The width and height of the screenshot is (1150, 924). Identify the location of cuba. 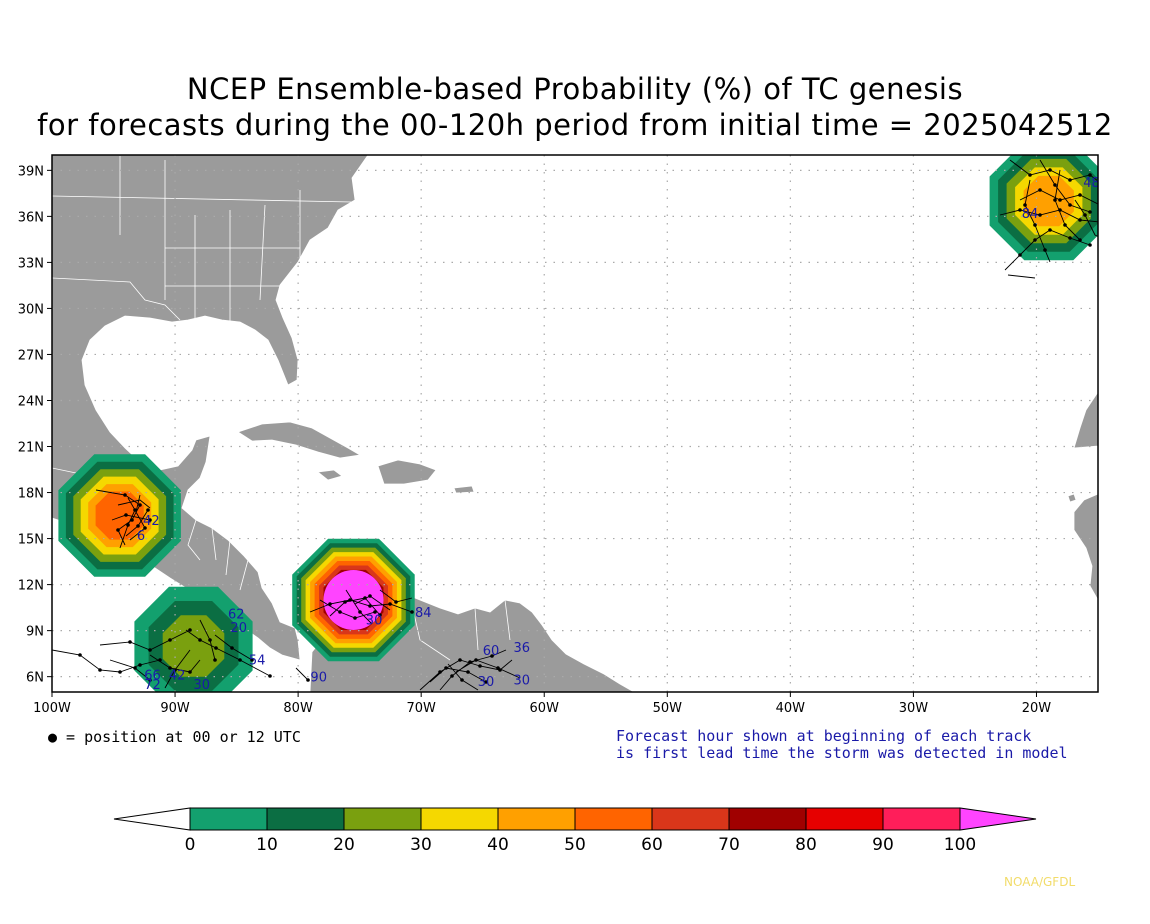
(299, 440).